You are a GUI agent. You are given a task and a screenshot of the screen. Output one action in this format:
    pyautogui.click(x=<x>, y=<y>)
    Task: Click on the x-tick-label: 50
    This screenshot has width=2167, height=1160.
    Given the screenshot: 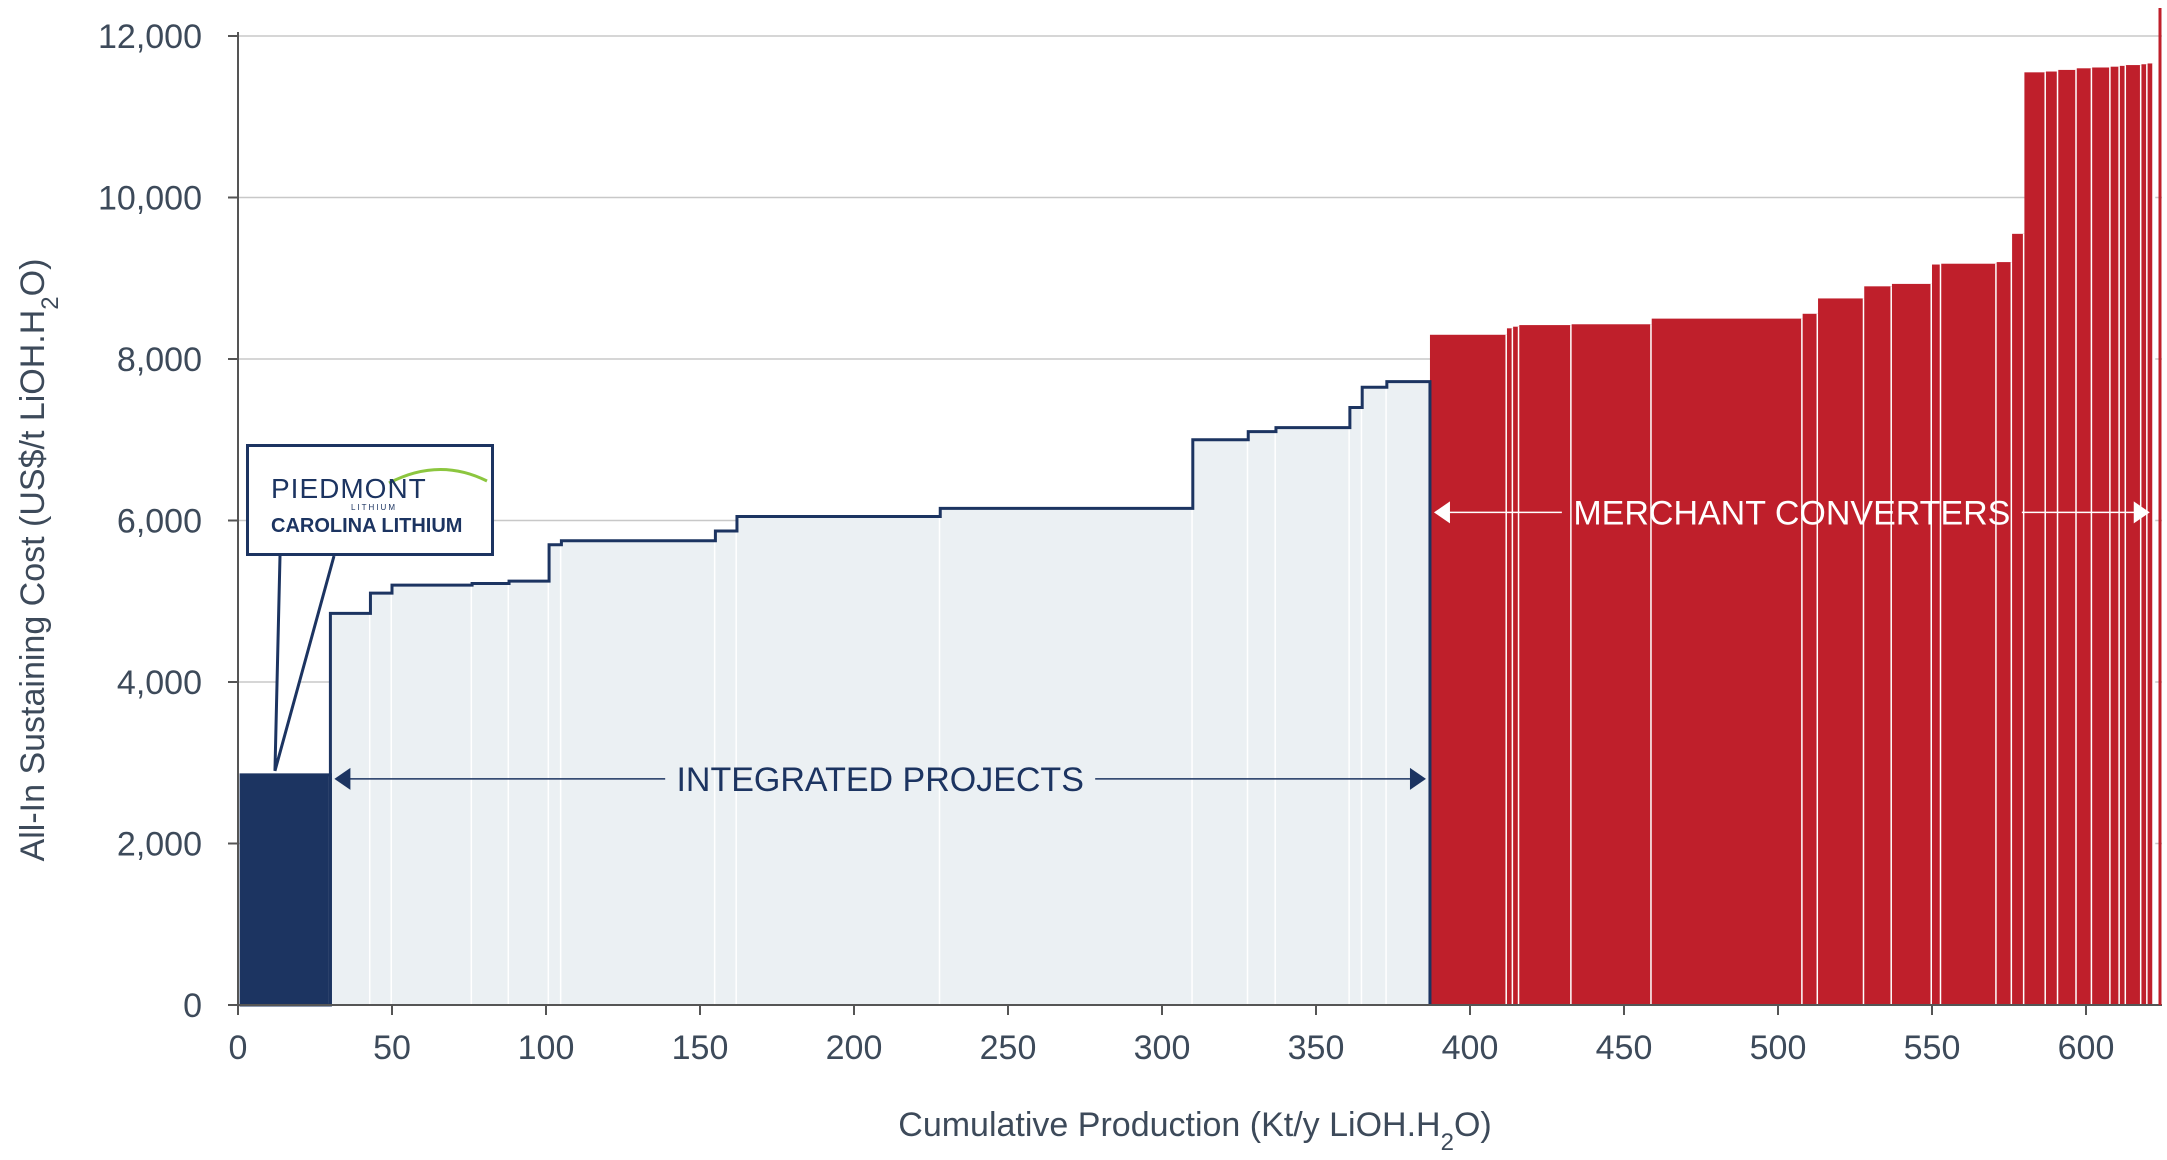 What is the action you would take?
    pyautogui.click(x=392, y=1048)
    